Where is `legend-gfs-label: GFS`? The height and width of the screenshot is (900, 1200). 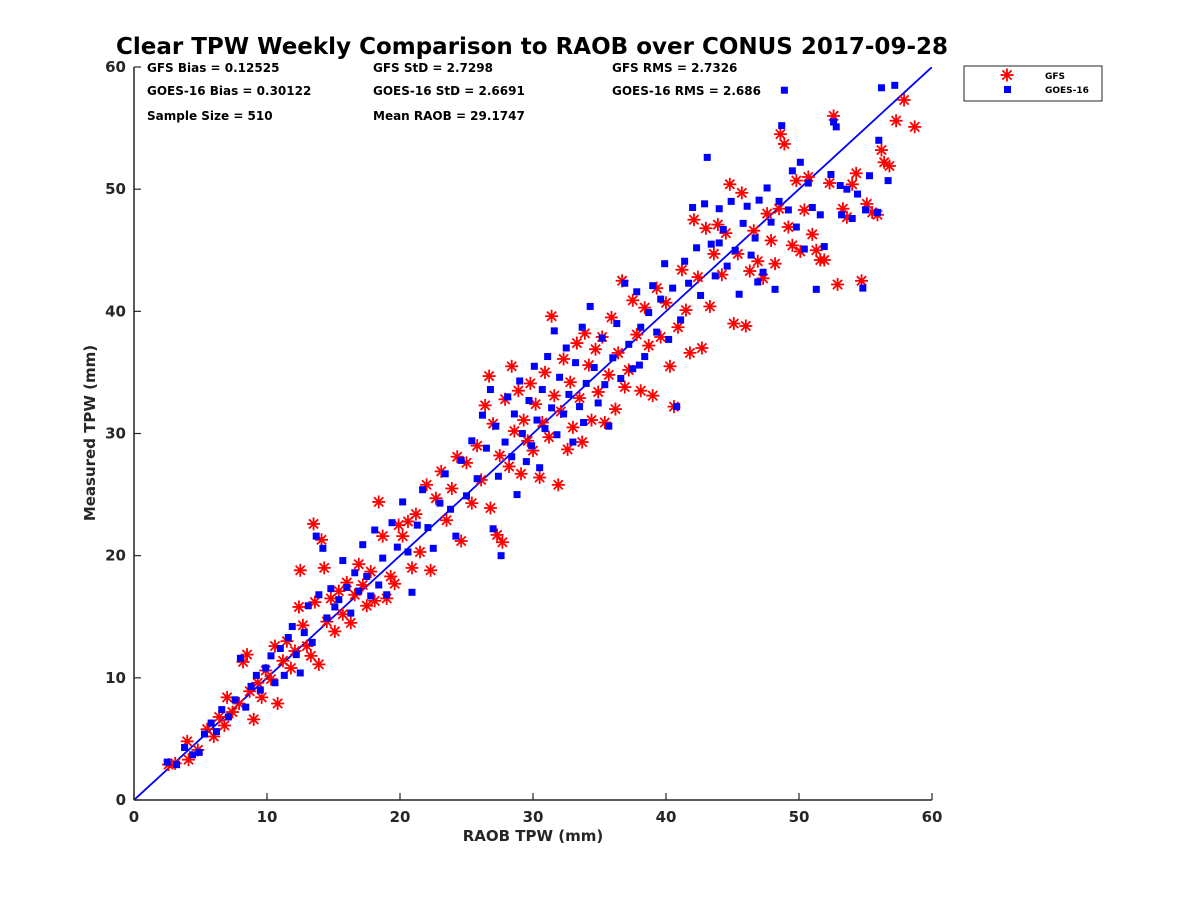
legend-gfs-label: GFS is located at coordinates (1055, 77).